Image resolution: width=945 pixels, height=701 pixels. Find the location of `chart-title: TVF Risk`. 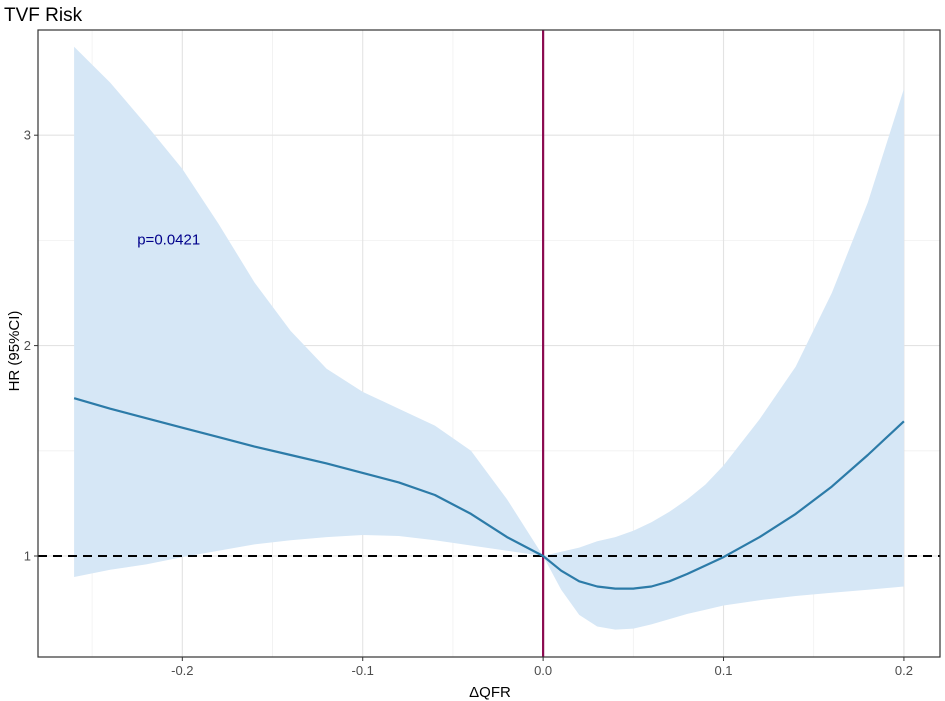

chart-title: TVF Risk is located at coordinates (43, 15).